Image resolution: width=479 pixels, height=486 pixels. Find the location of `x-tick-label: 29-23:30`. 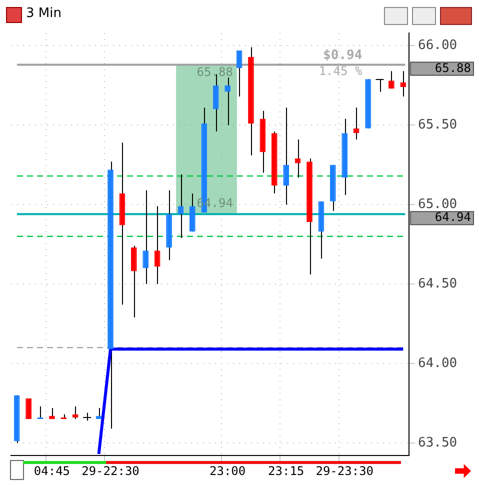

x-tick-label: 29-23:30 is located at coordinates (345, 471).